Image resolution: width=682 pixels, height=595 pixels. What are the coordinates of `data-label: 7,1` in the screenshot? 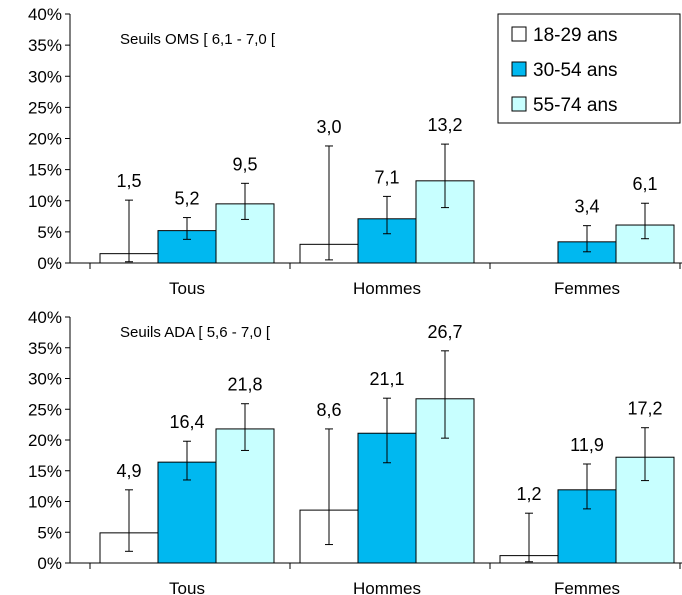 It's located at (386, 177).